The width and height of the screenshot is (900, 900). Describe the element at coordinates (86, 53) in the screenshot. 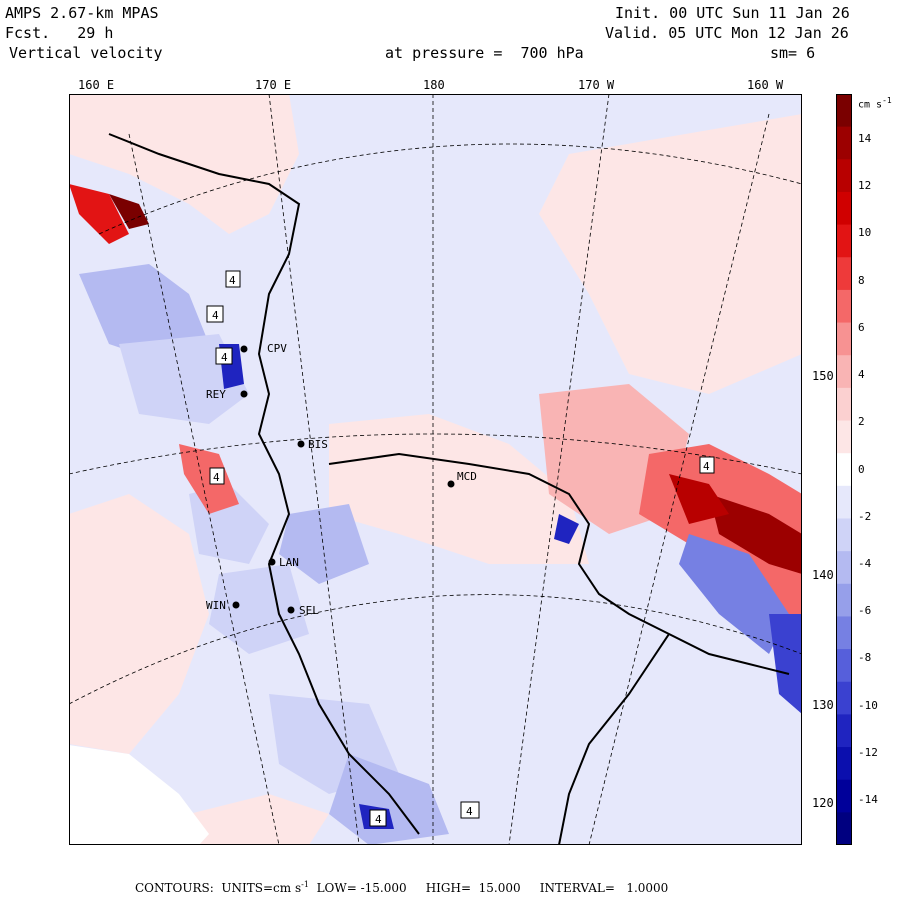

I see `field-name: Vertical velocity` at that location.